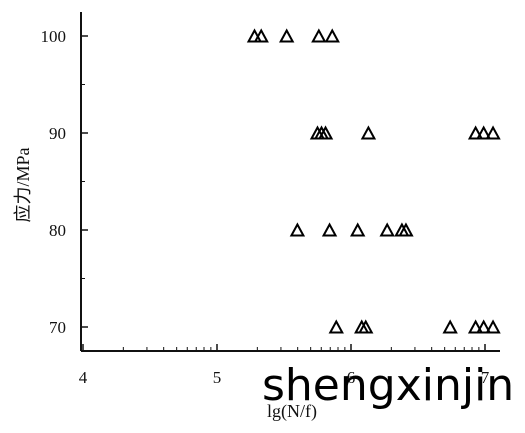 This screenshot has height=433, width=525. Describe the element at coordinates (83, 377) in the screenshot. I see `x-tick-label: 4` at that location.